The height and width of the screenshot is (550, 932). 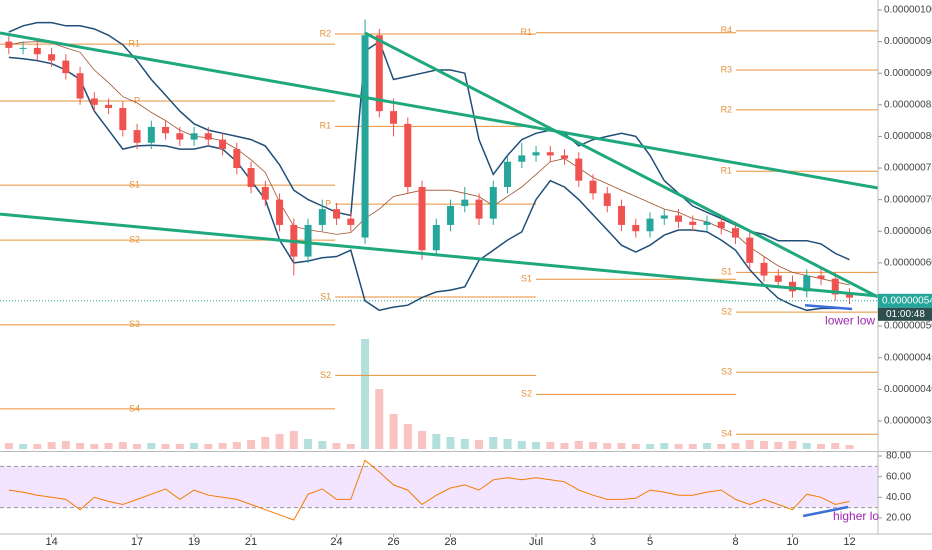 What do you see at coordinates (51, 542) in the screenshot?
I see `x-tick-label: 14` at bounding box center [51, 542].